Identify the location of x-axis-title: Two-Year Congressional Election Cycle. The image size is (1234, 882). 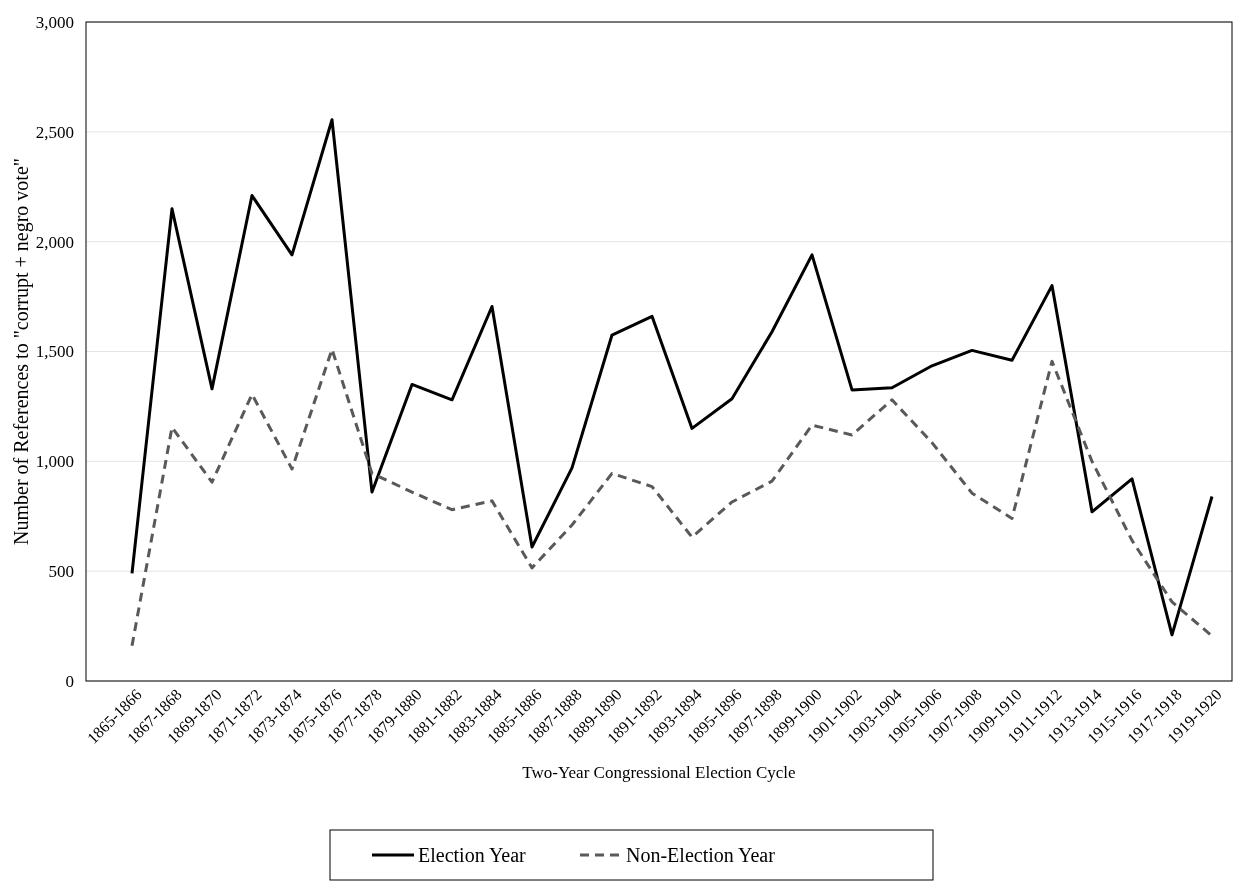
(659, 772).